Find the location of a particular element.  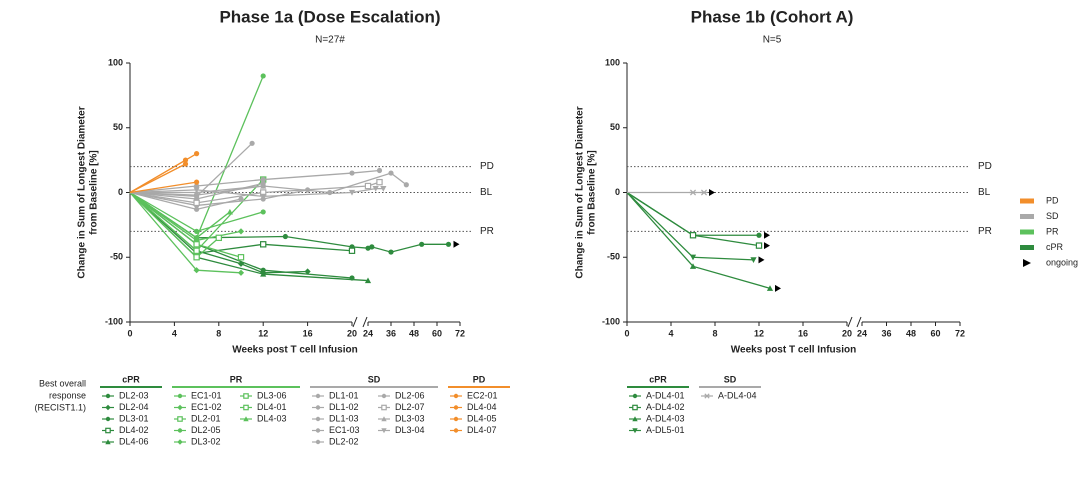

x-tick-label: 36 is located at coordinates (886, 333).